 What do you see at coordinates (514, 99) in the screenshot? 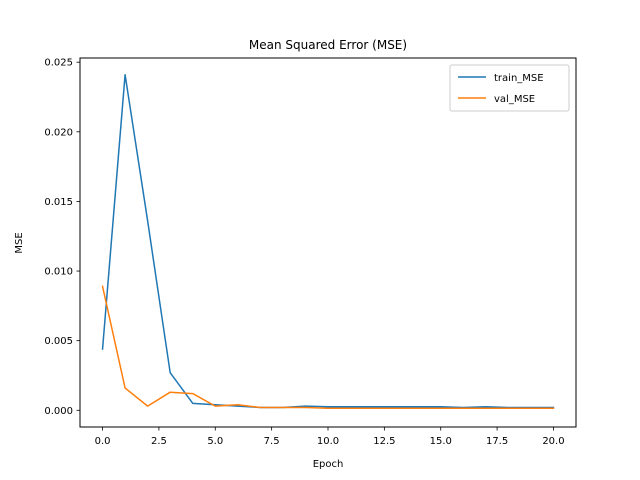
I see `legend-label-val_MSE: val_MSE` at bounding box center [514, 99].